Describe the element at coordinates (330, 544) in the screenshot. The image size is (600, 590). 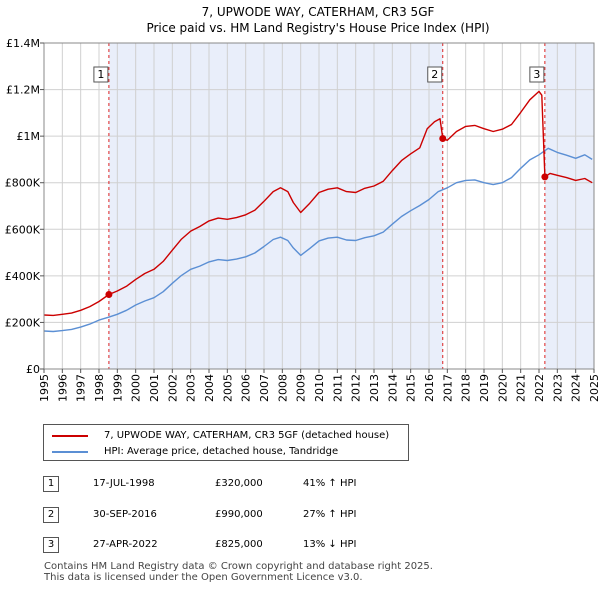
I see `transaction-hpi-change: 13% ↓ HPI` at that location.